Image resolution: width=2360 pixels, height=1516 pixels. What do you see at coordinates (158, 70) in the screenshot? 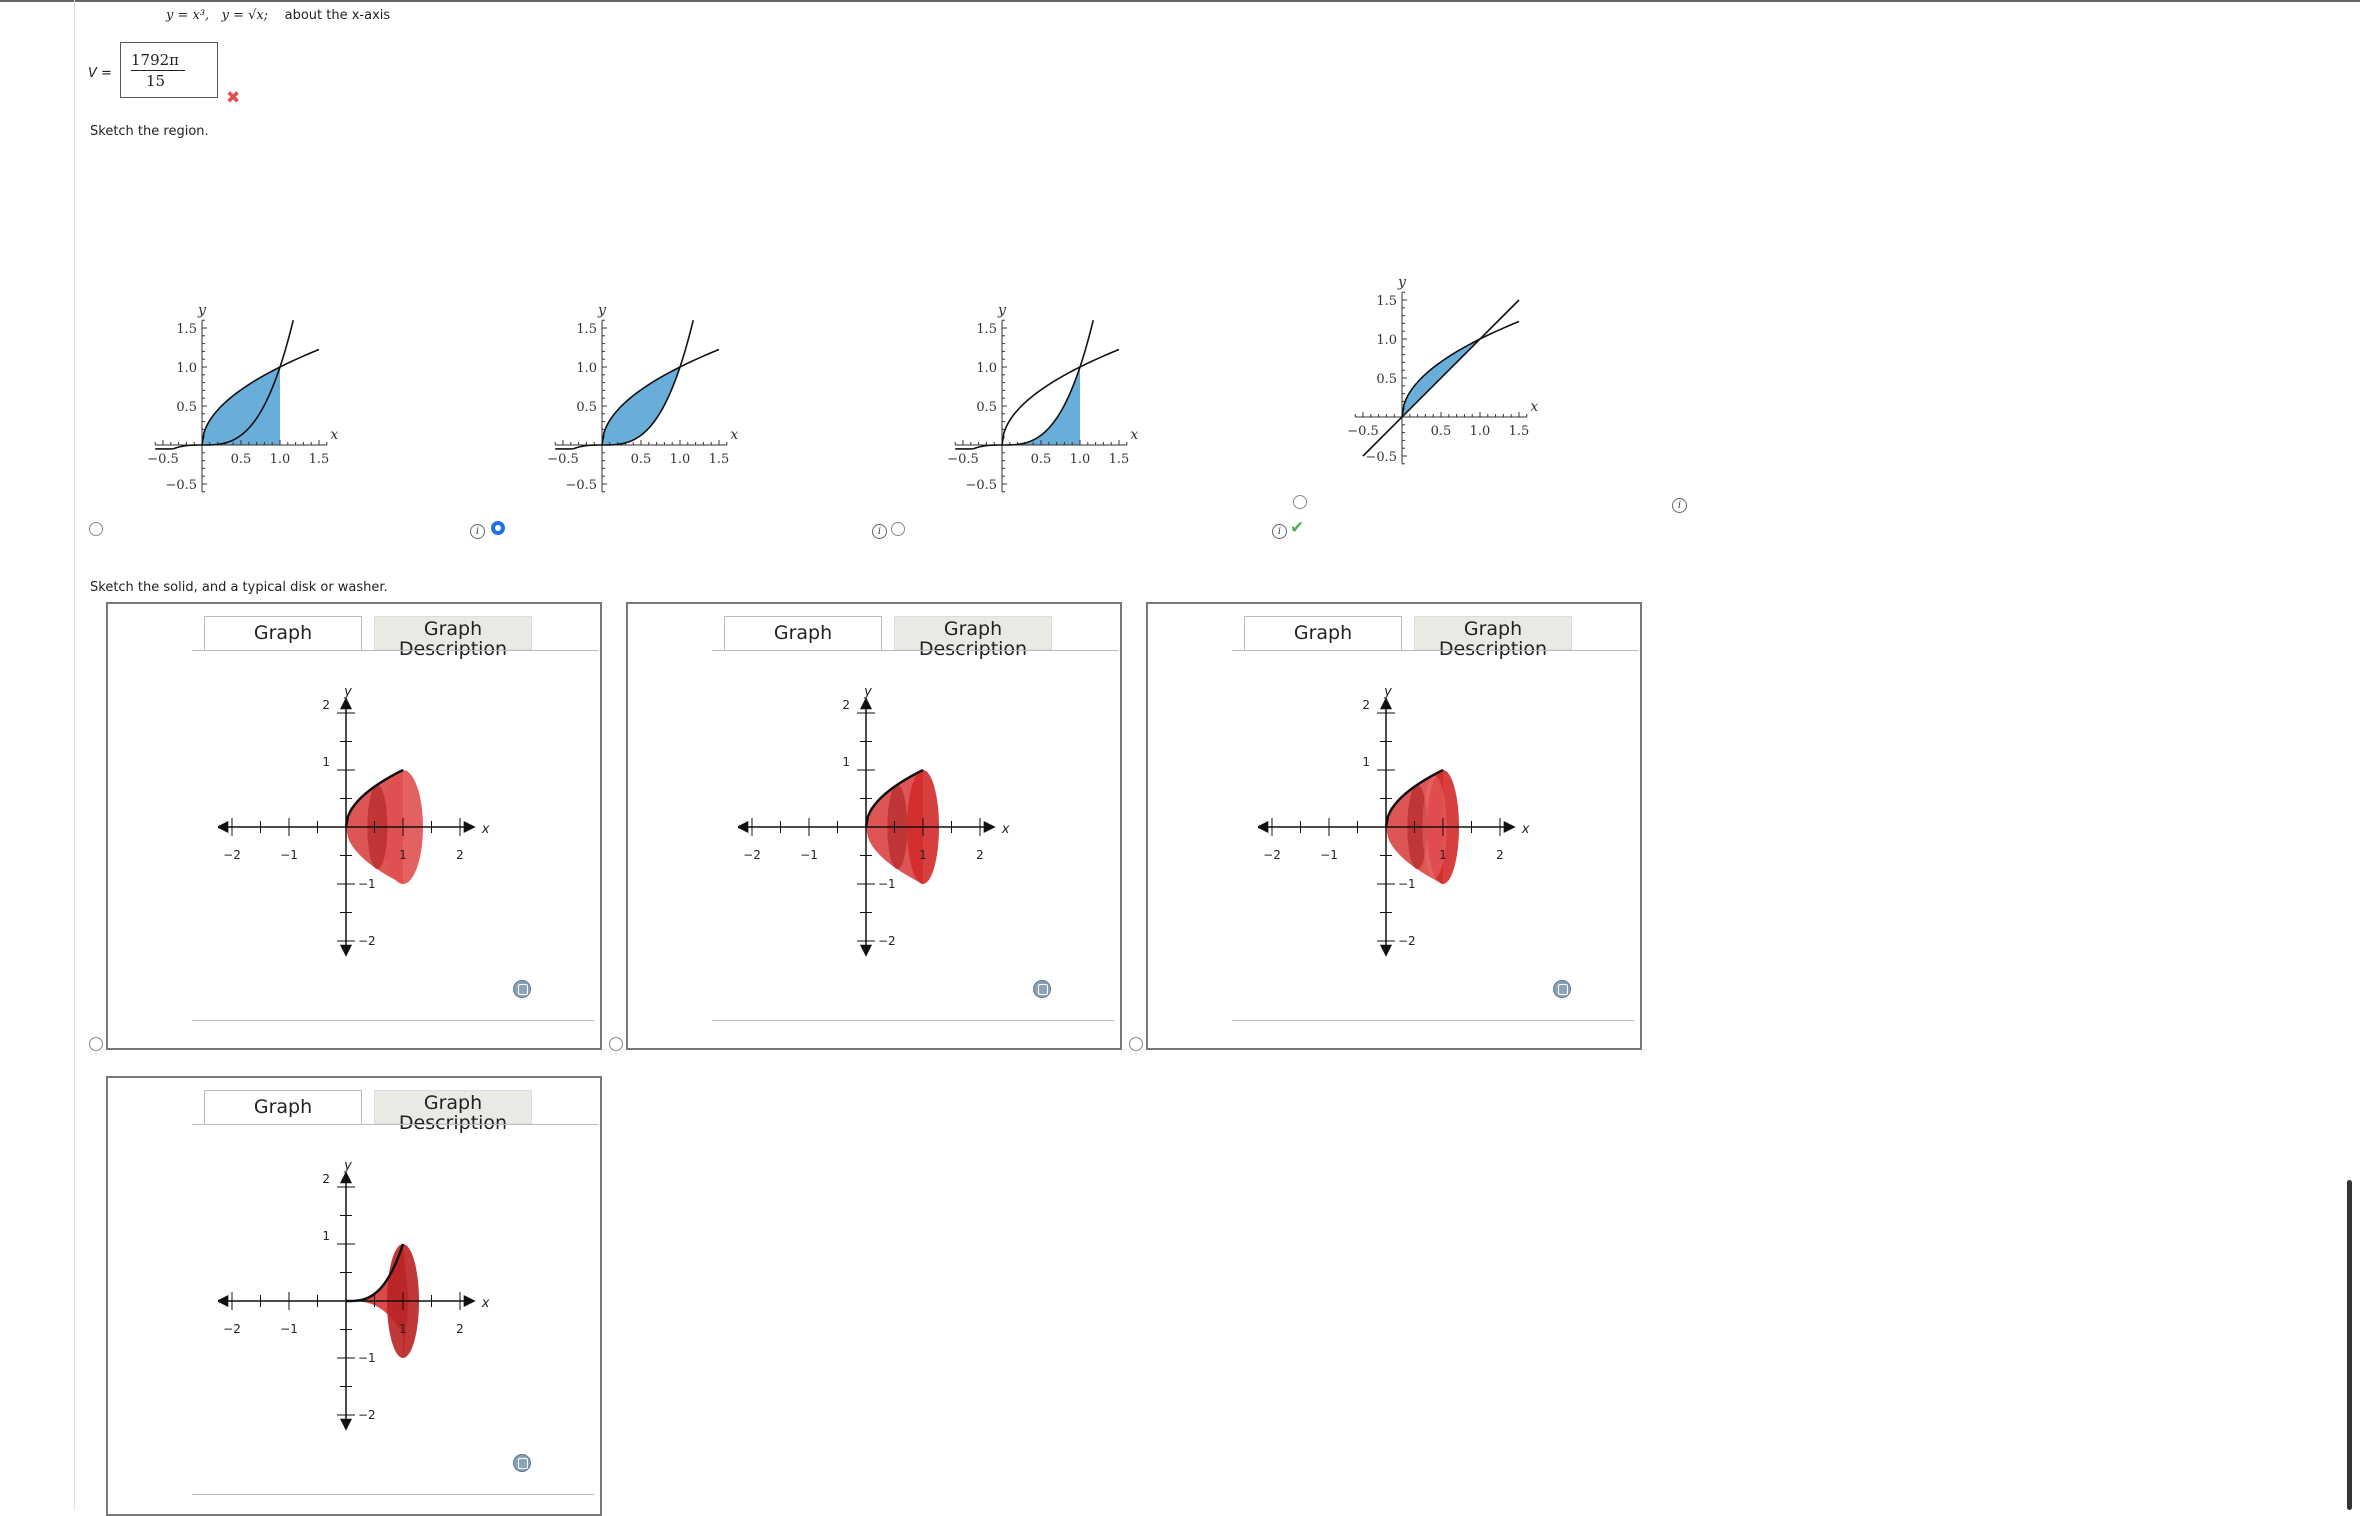
I see `fraction-bar` at bounding box center [158, 70].